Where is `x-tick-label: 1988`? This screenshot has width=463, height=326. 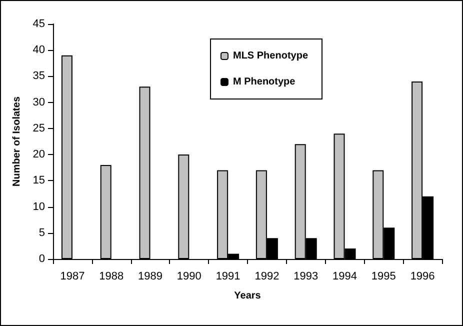
x-tick-label: 1988 is located at coordinates (111, 276).